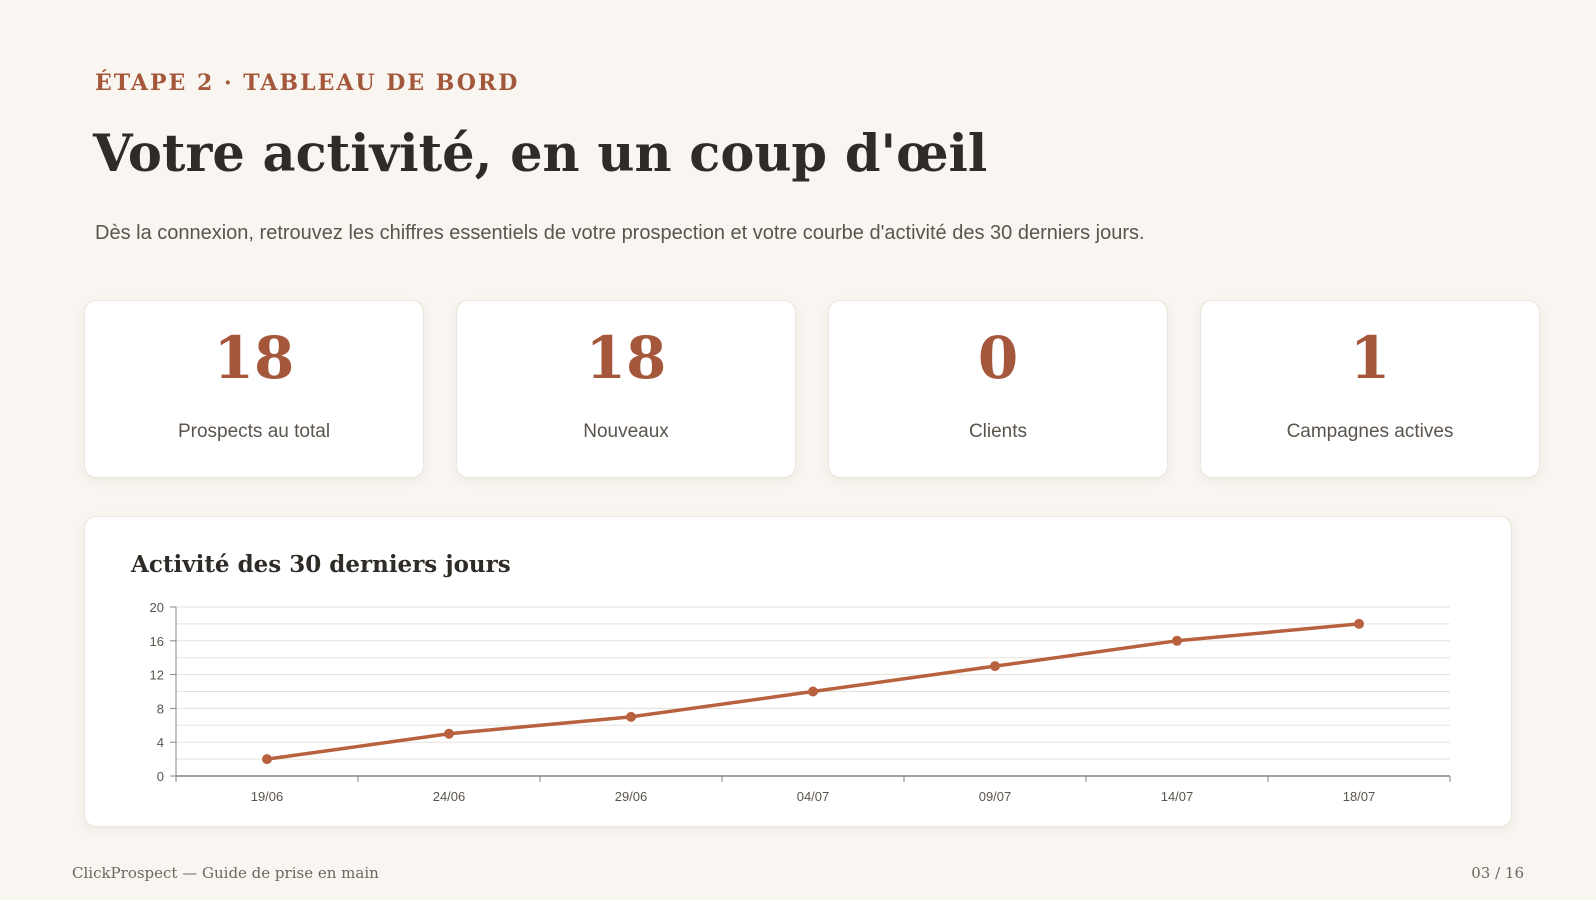  Describe the element at coordinates (540, 154) in the screenshot. I see `page-title: Votre activité, en un coup d'œil` at that location.